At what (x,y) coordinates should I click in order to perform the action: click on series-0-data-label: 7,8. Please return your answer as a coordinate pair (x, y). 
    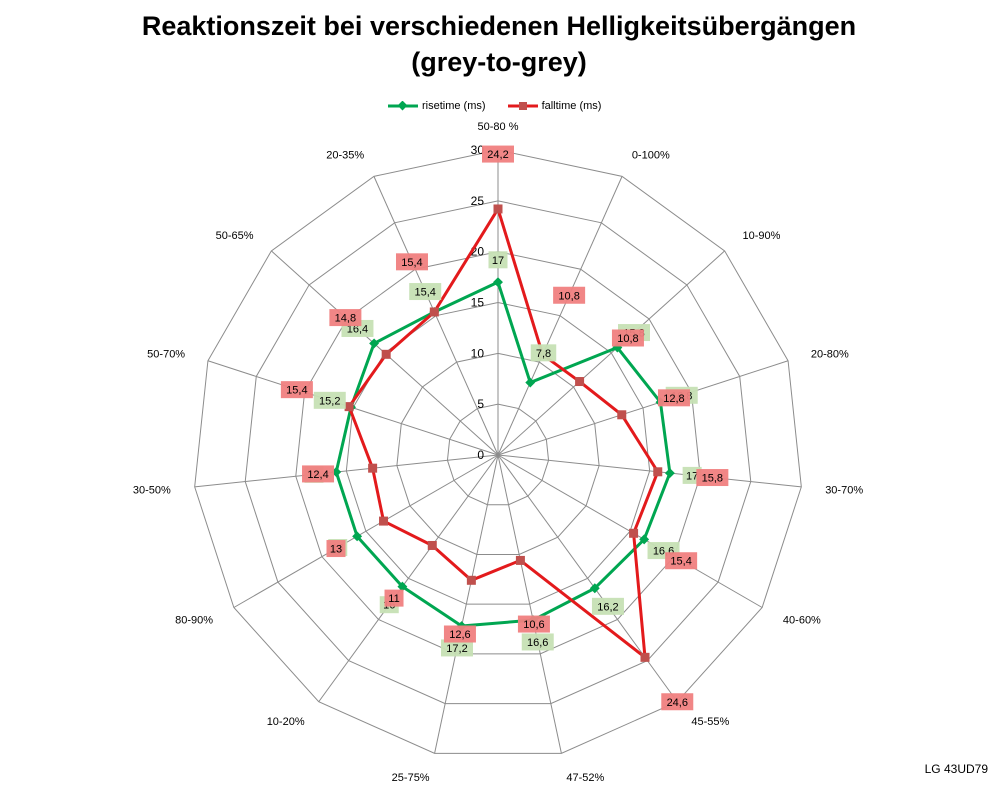
    Looking at the image, I should click on (543, 354).